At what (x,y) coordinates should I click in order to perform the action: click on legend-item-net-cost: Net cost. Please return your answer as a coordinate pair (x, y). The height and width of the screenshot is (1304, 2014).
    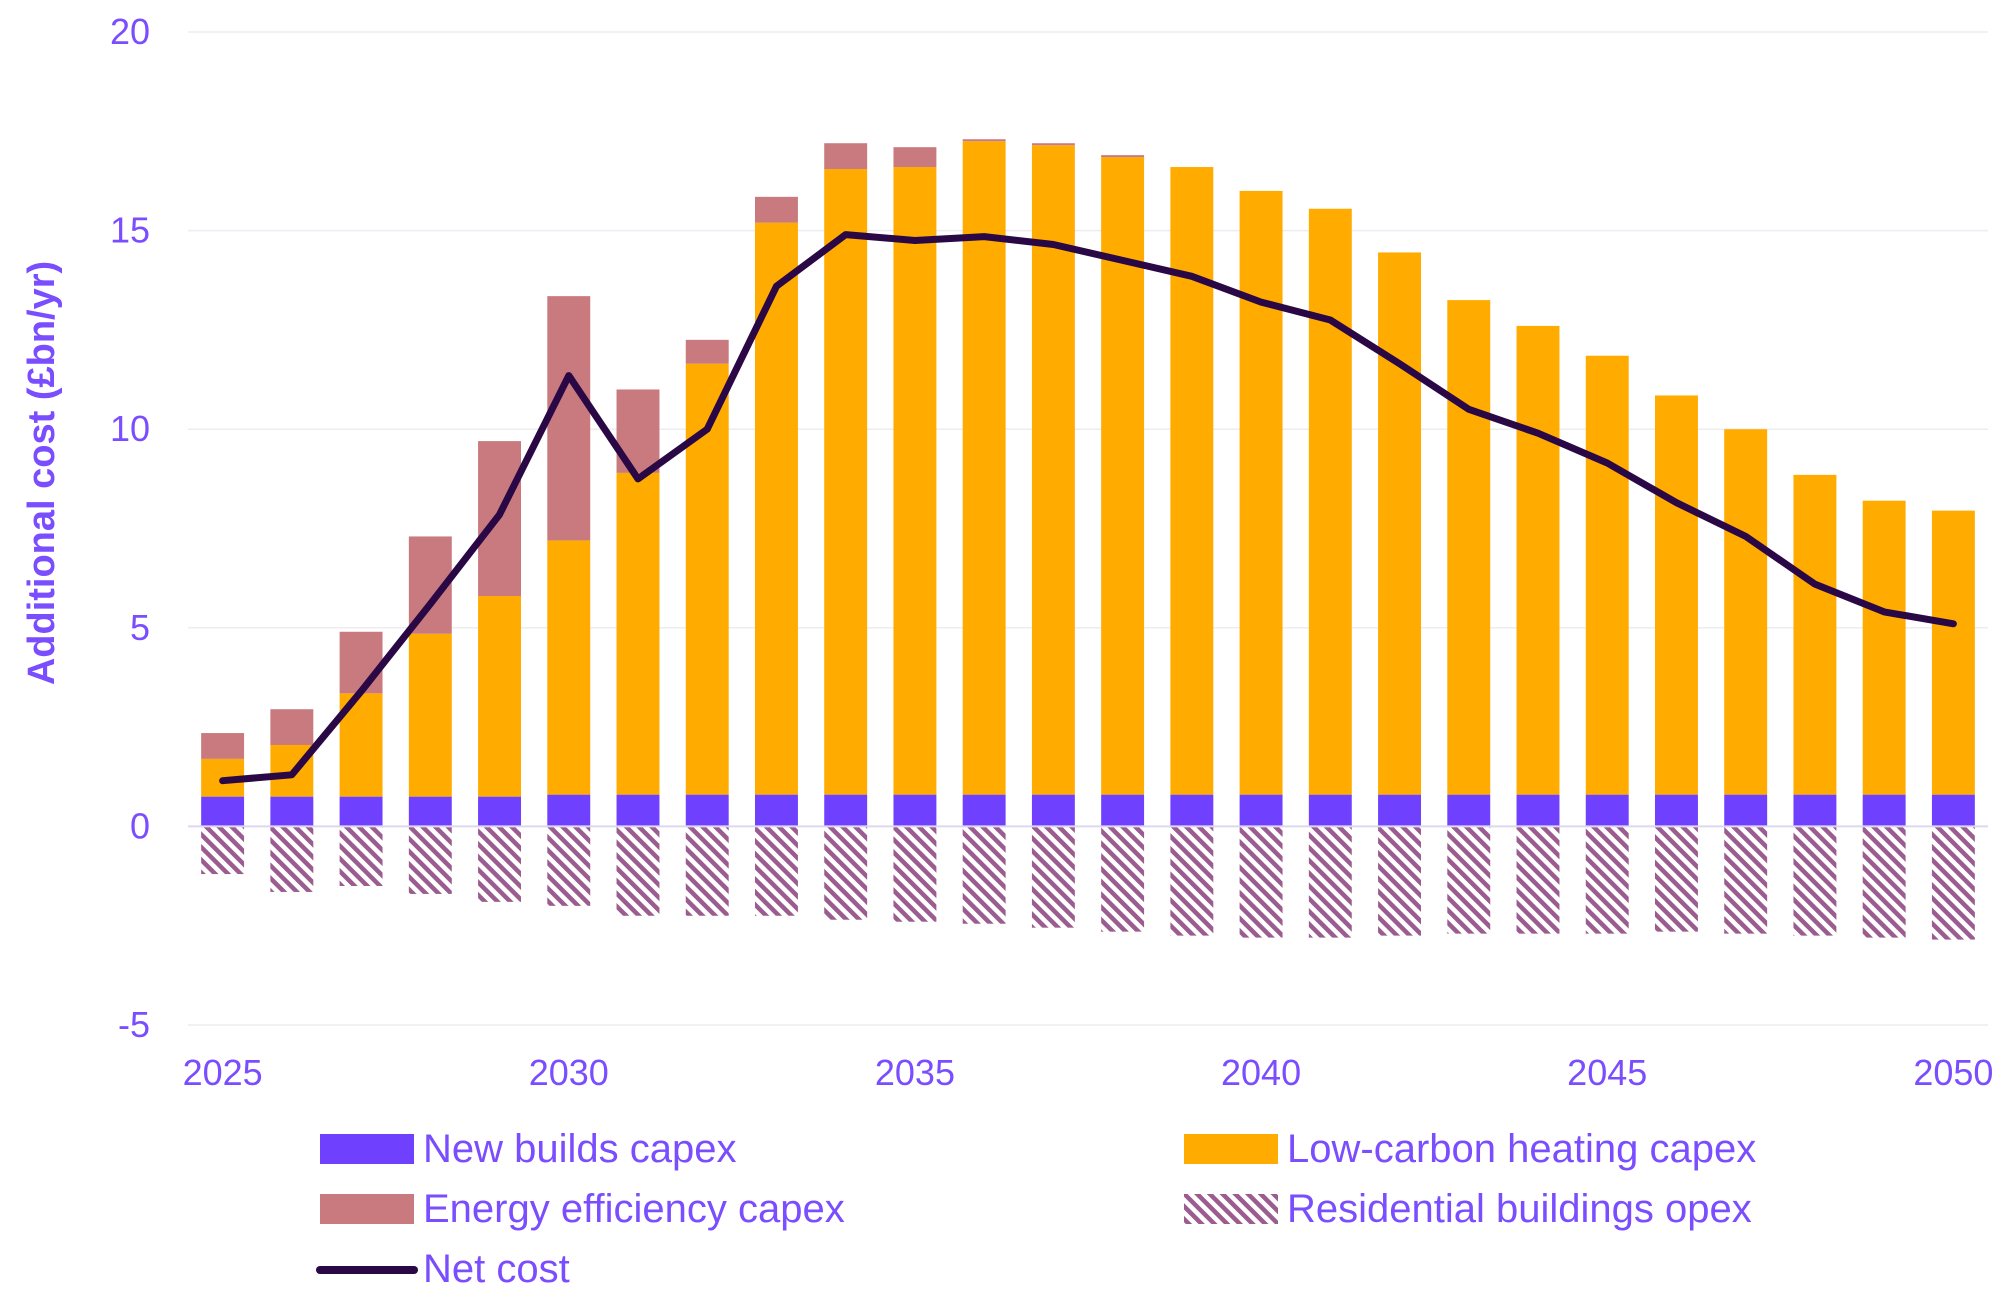
    Looking at the image, I should click on (443, 1269).